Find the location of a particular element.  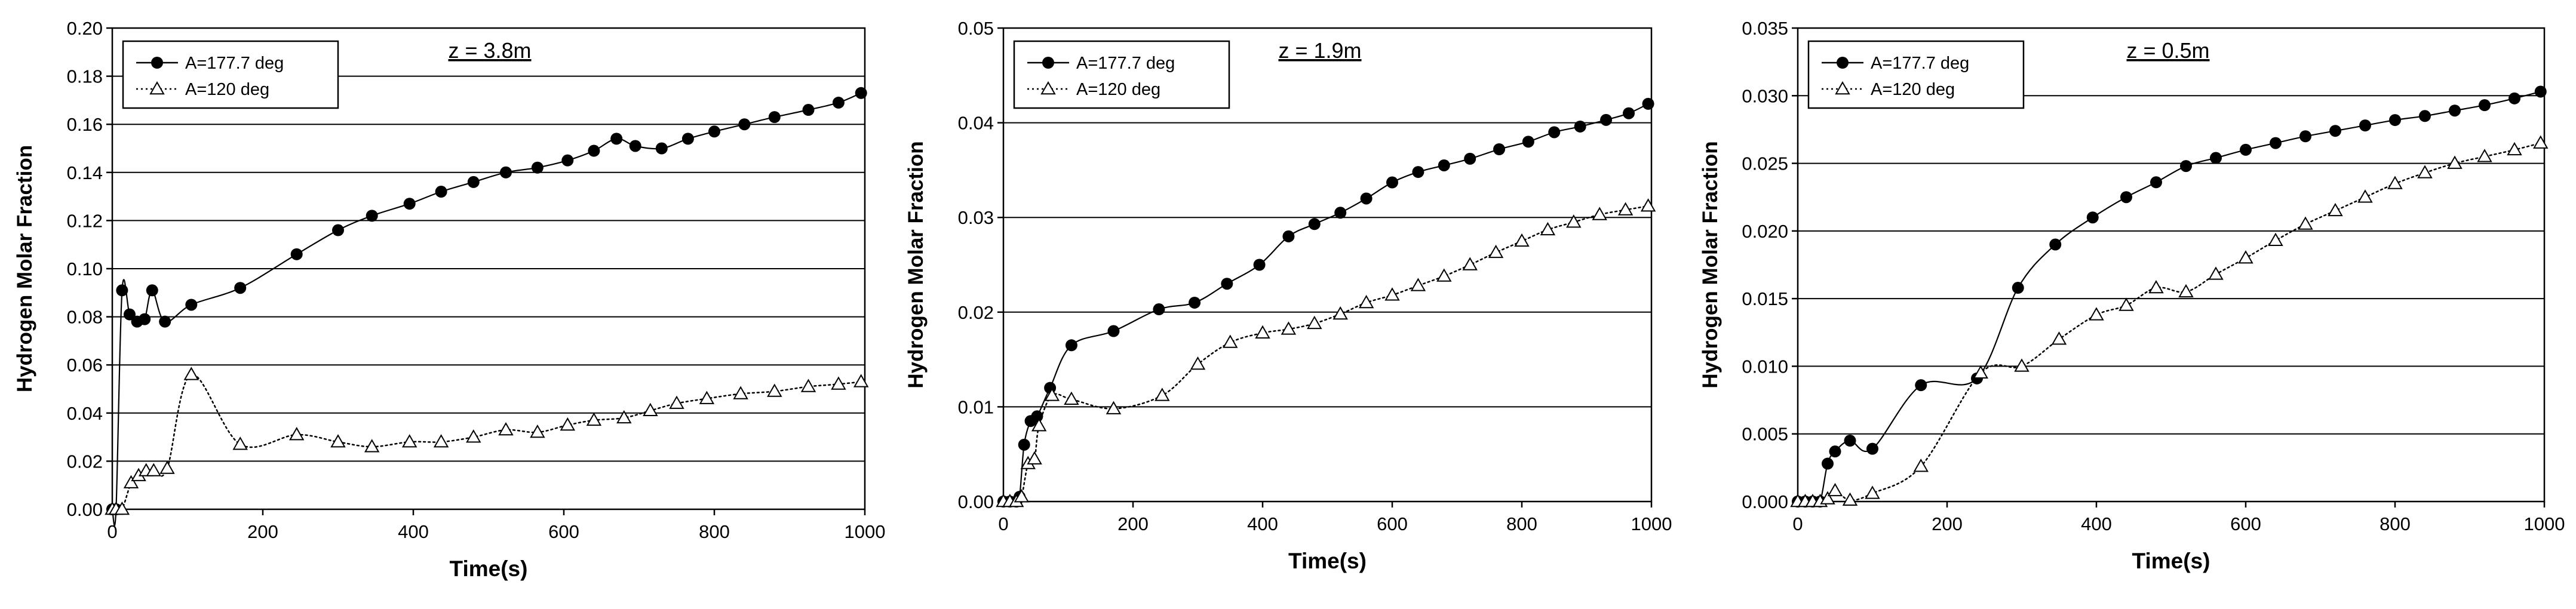

chart-title: z = 1.9m is located at coordinates (1320, 50).